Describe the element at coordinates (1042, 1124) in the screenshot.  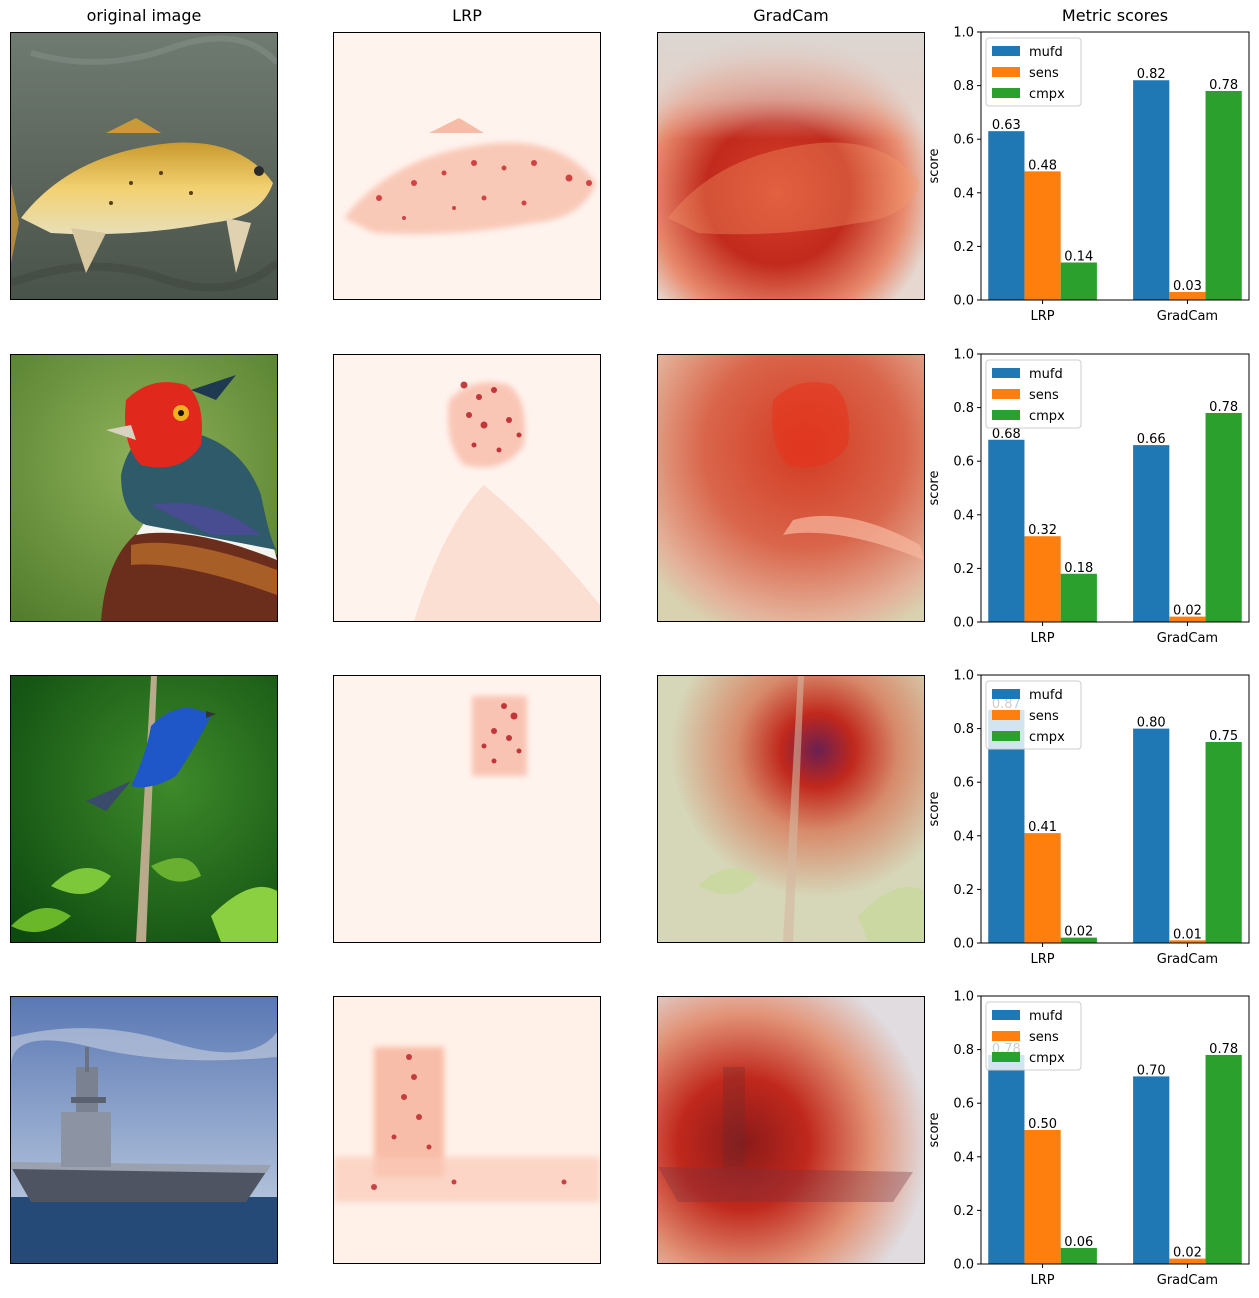
I see `bar-value-label: 0.50` at that location.